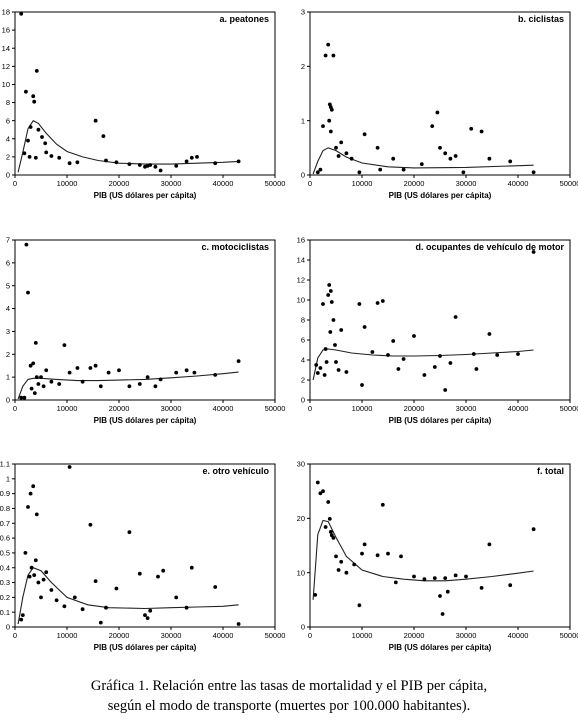 This screenshot has width=578, height=721. I want to click on fitted-curve, so click(128, 385).